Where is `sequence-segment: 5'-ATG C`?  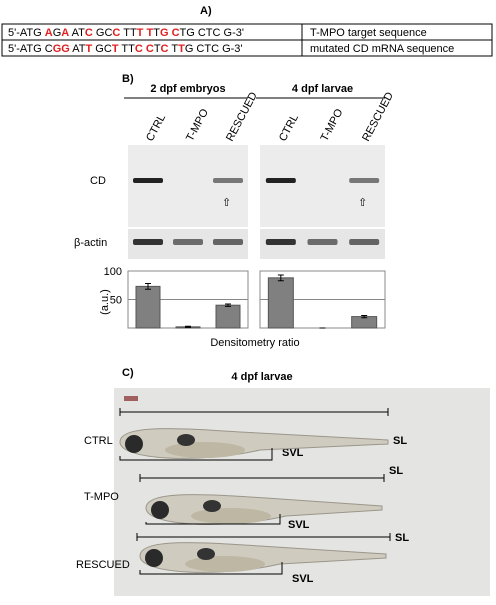 sequence-segment: 5'-ATG C is located at coordinates (30, 49).